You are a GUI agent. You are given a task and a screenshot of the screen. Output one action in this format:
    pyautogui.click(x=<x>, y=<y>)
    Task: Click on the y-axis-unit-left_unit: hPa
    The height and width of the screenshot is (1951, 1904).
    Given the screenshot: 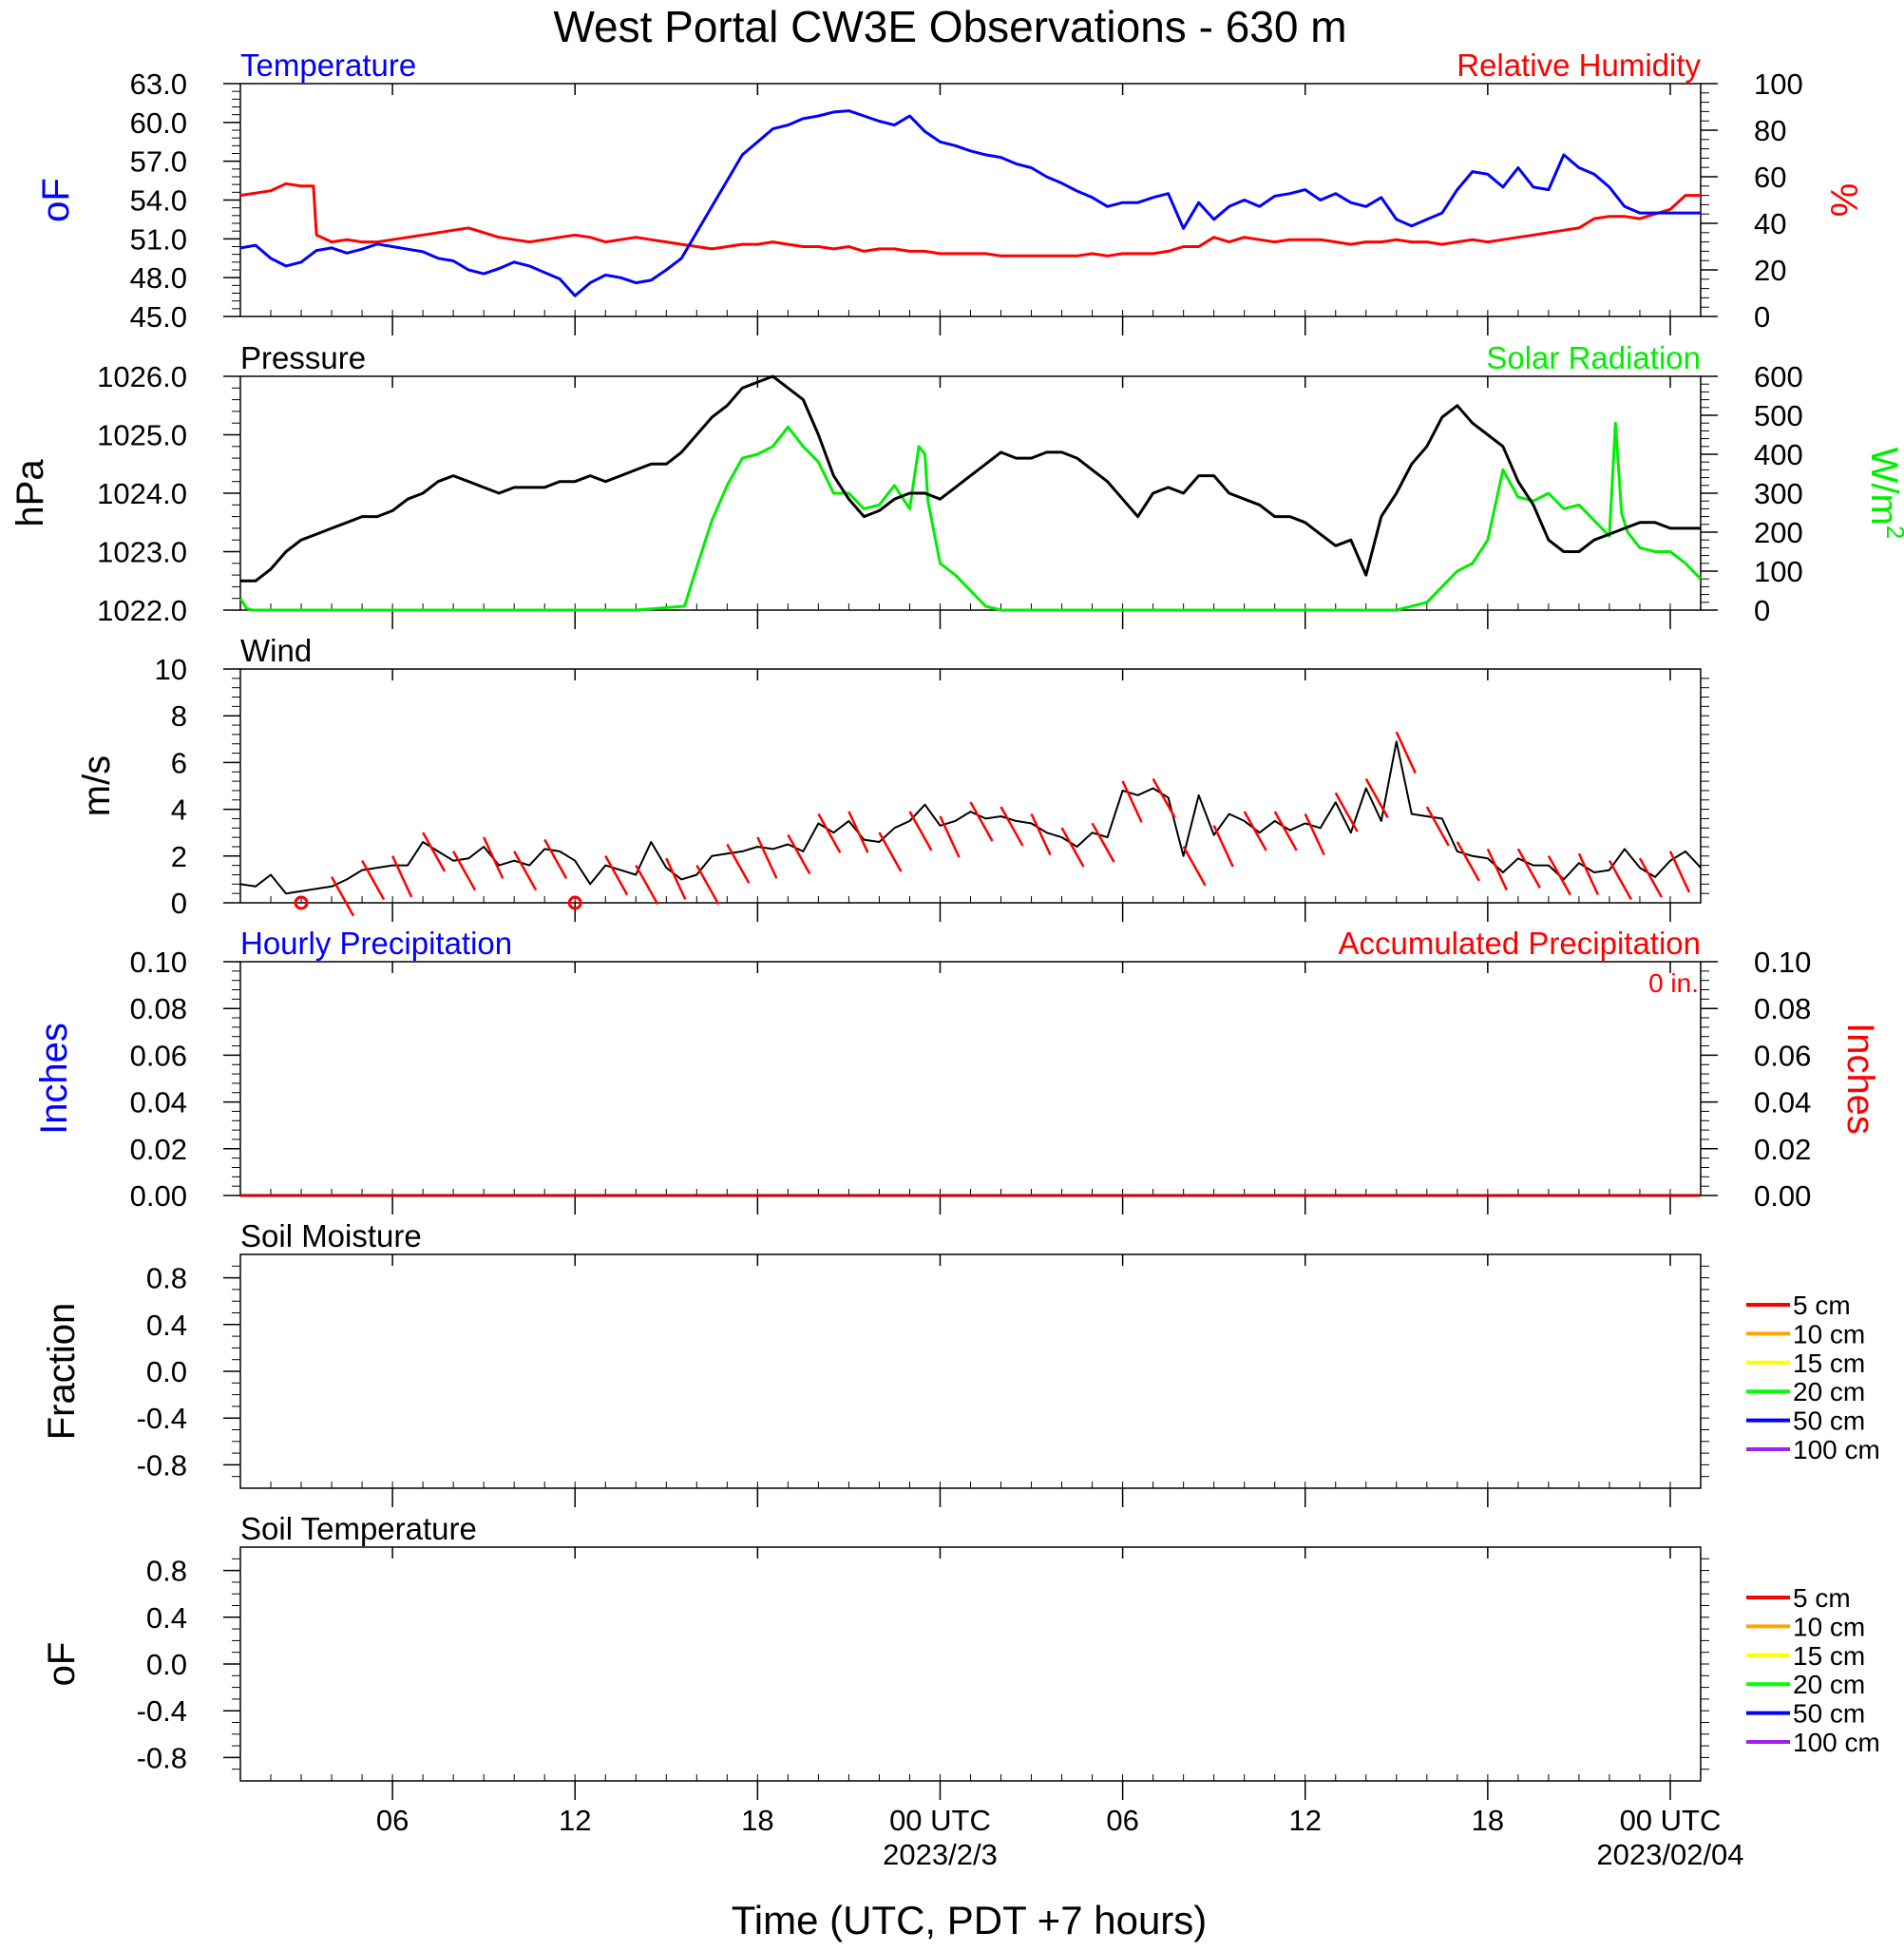 What is the action you would take?
    pyautogui.click(x=31, y=493)
    